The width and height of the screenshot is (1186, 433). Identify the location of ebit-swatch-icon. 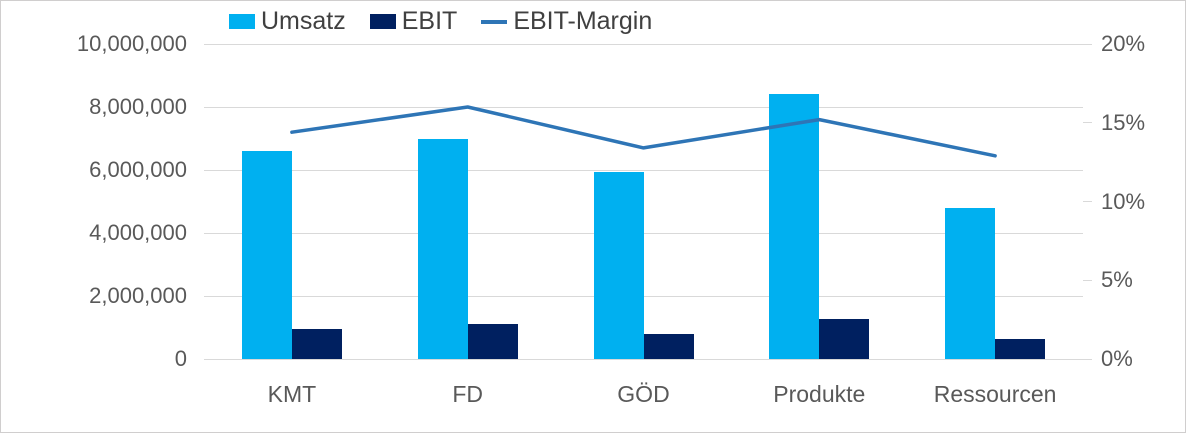
(382, 21).